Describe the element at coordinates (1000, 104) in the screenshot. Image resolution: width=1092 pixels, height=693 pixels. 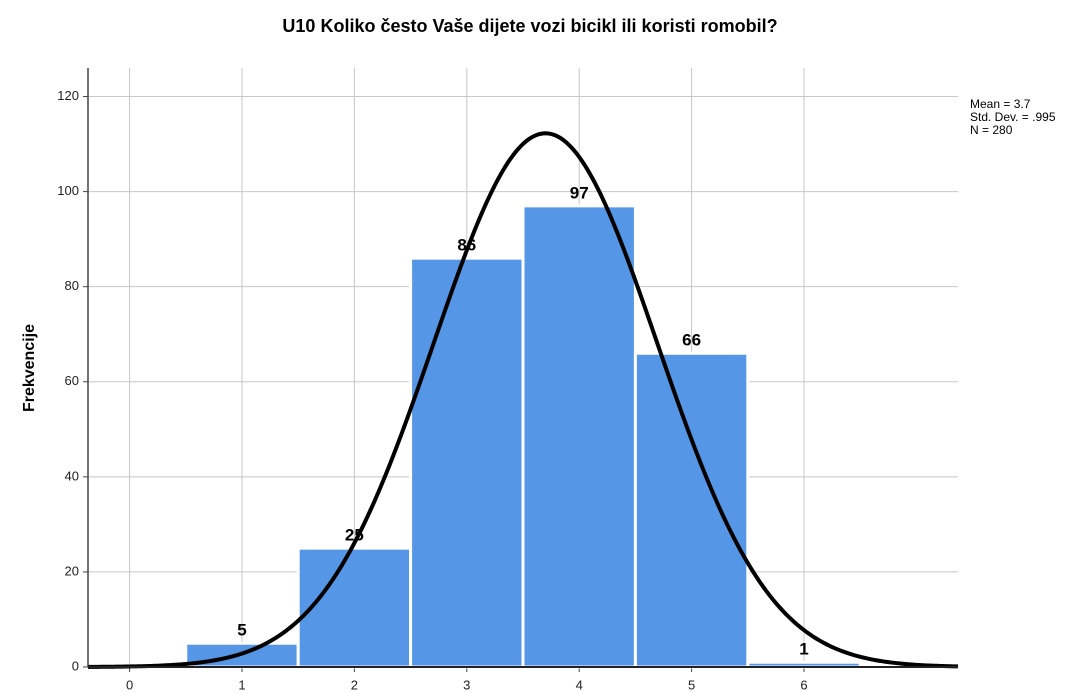
I see `stats-annotation: Mean = 3.7` at that location.